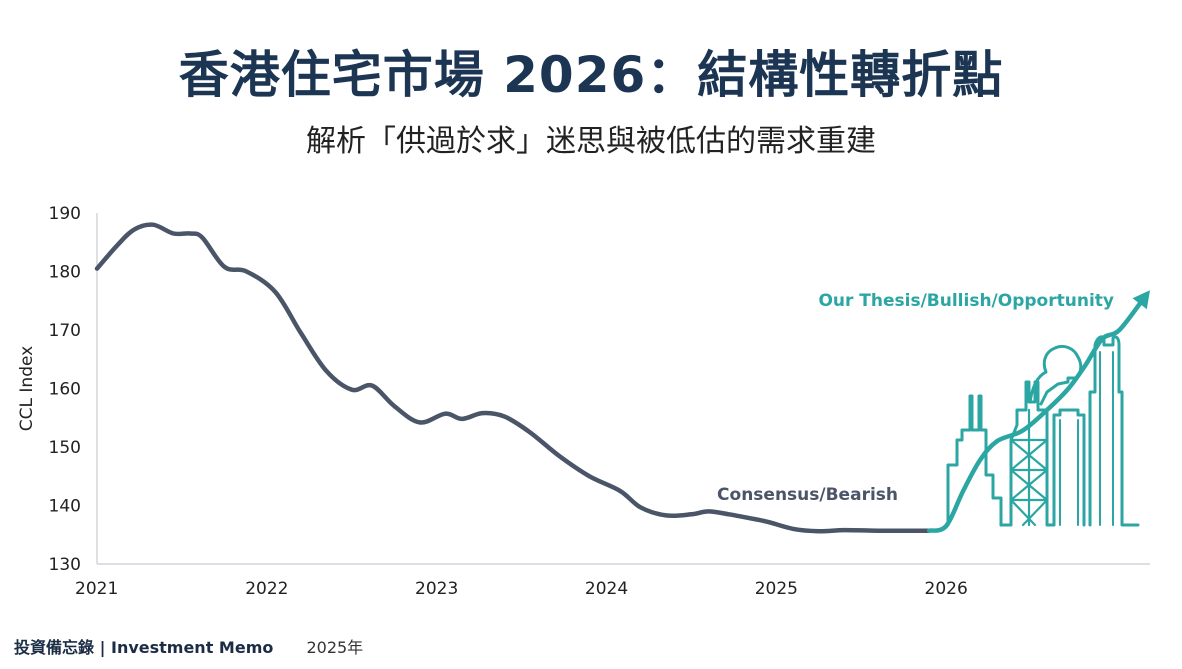  Describe the element at coordinates (591, 75) in the screenshot. I see `page-title: 香港住宅市場 2026：結構性轉折點` at that location.